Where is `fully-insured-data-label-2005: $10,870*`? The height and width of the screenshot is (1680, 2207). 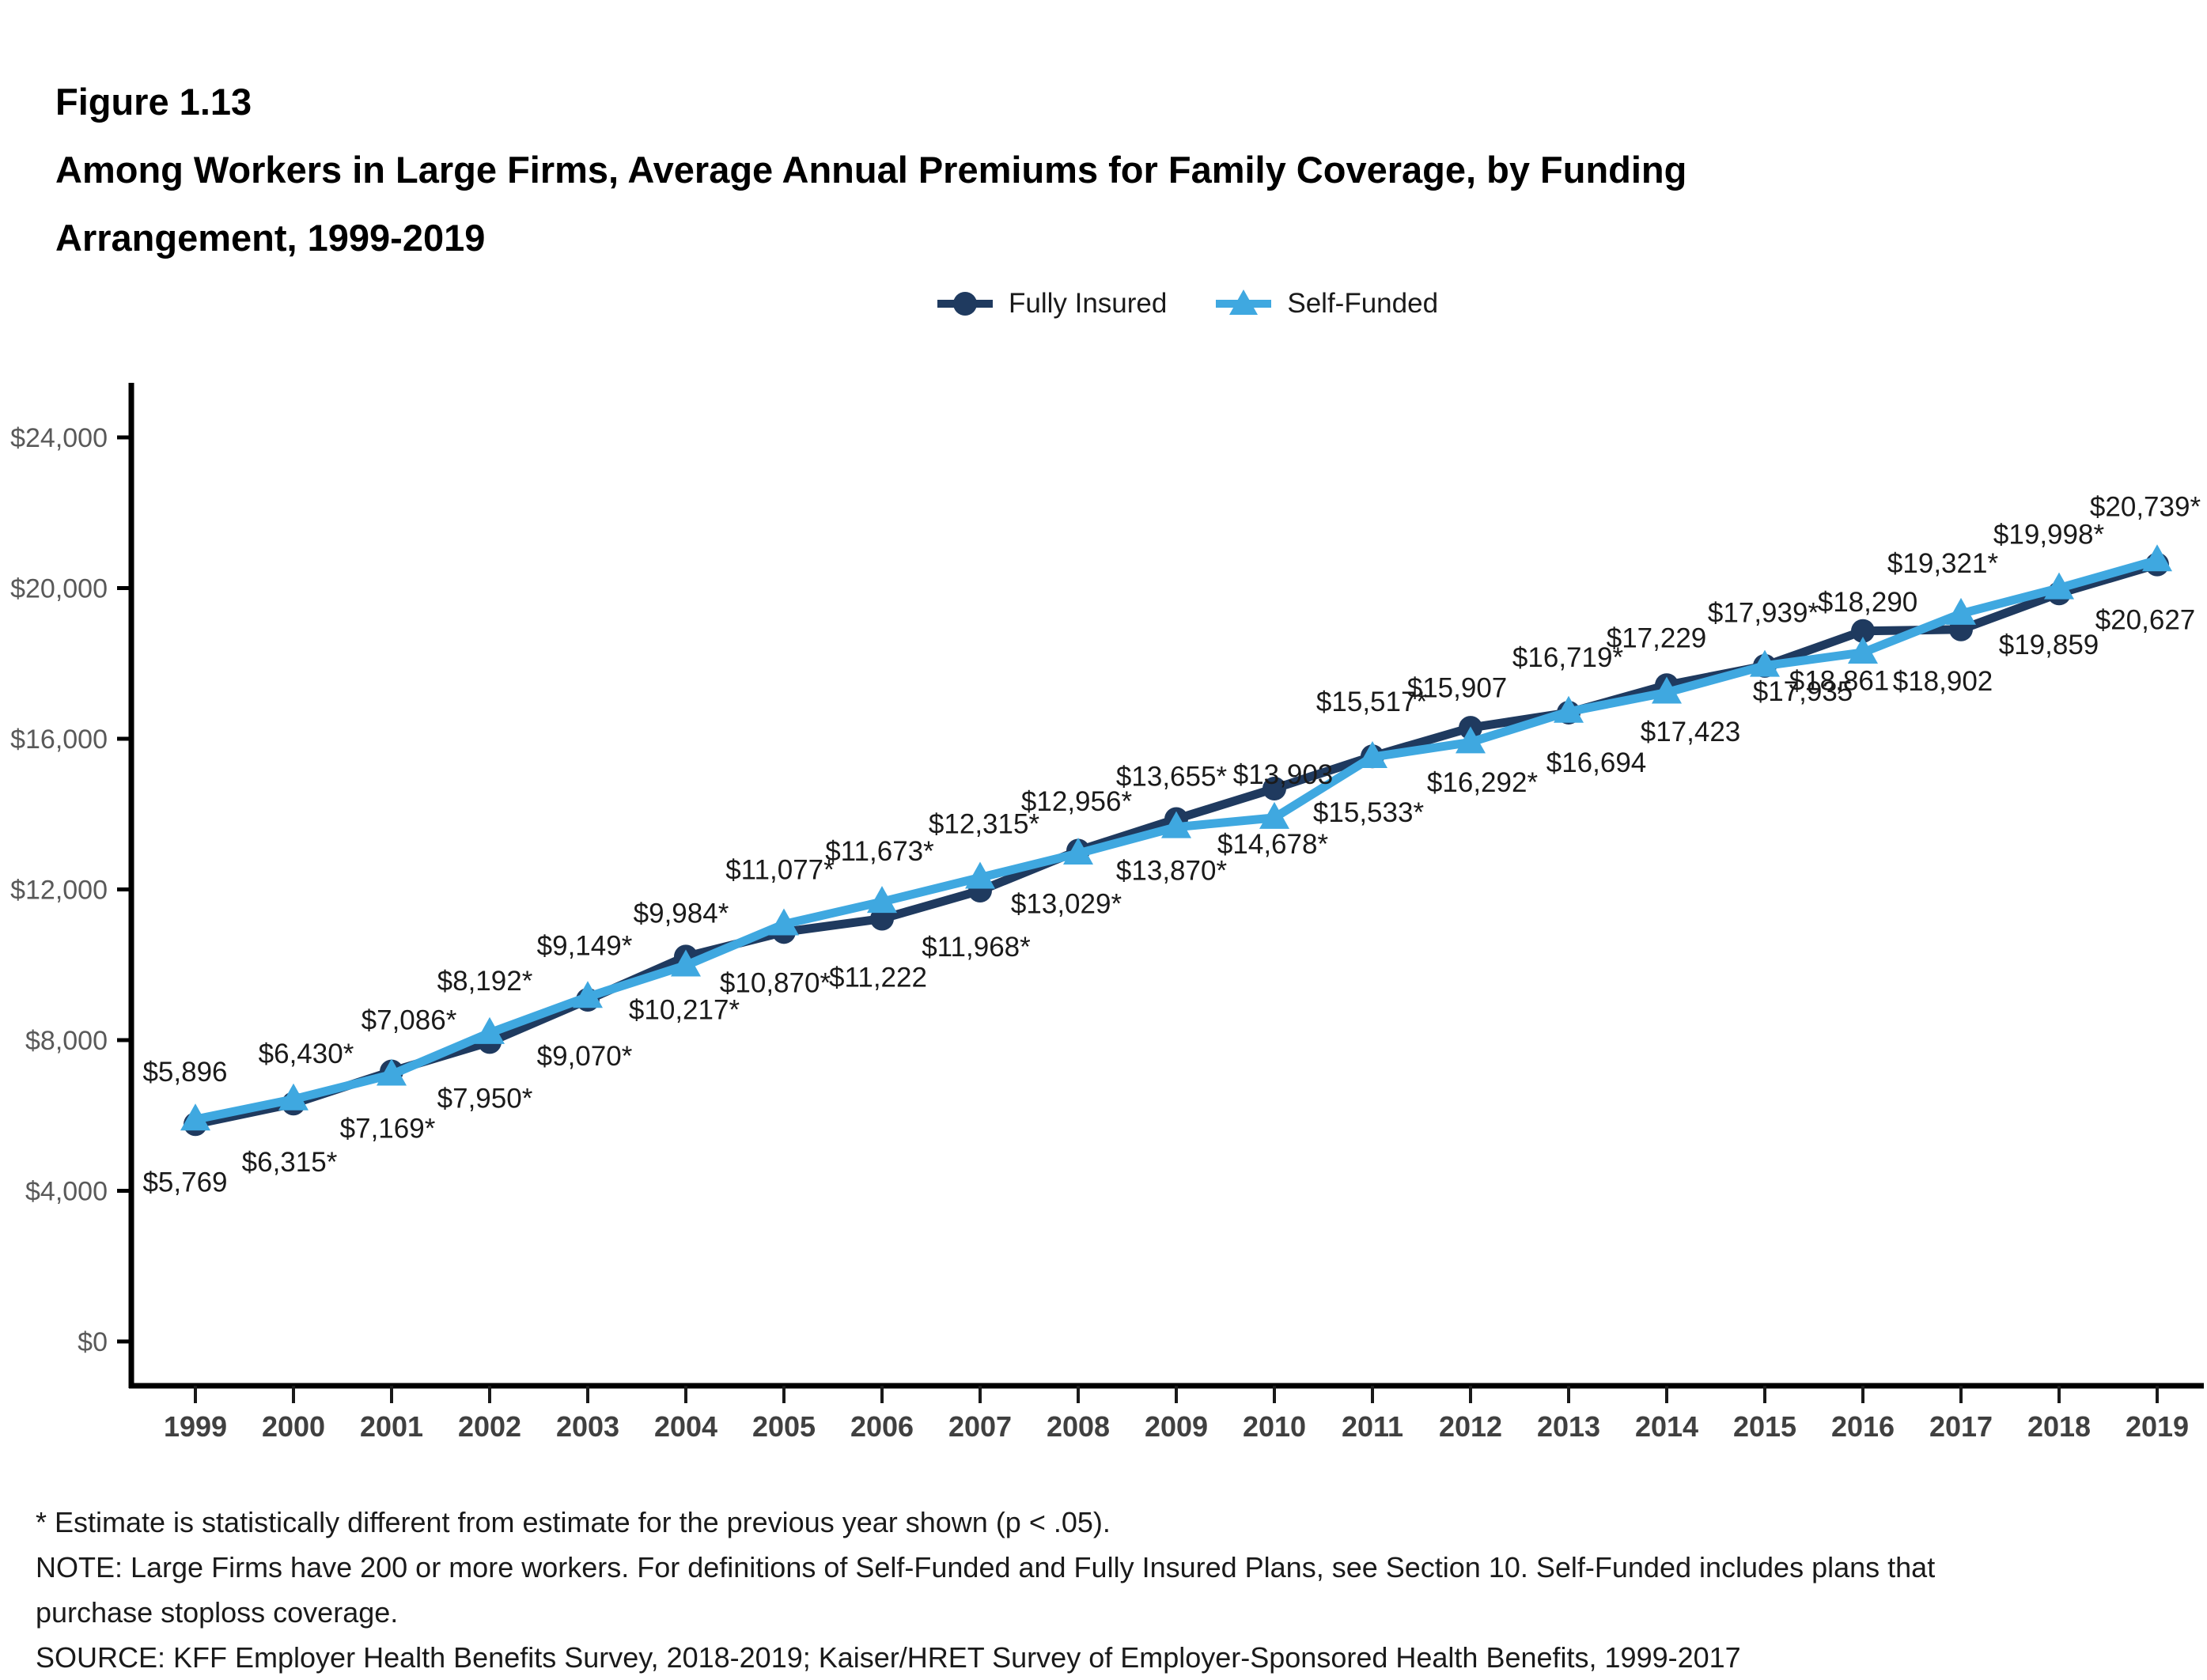
fully-insured-data-label-2005: $10,870* is located at coordinates (775, 982).